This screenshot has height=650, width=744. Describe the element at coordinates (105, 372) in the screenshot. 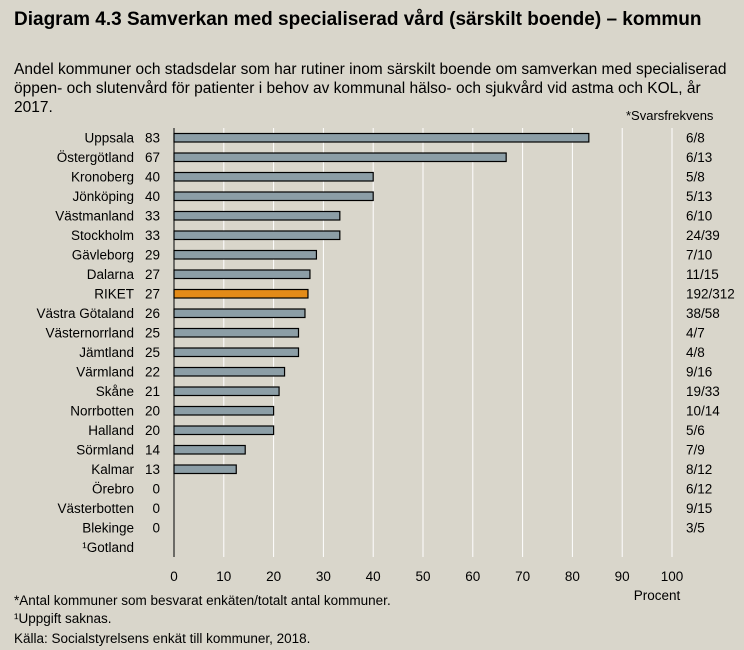

I see `category-label: Värmland` at that location.